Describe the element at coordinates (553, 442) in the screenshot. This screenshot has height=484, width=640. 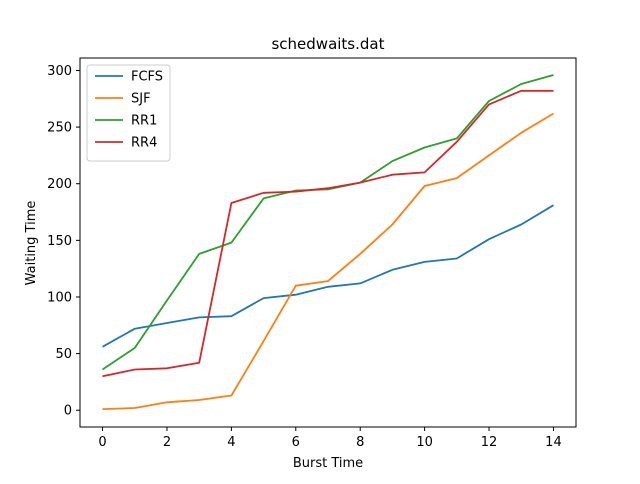
I see `x-tick-label: 14` at that location.